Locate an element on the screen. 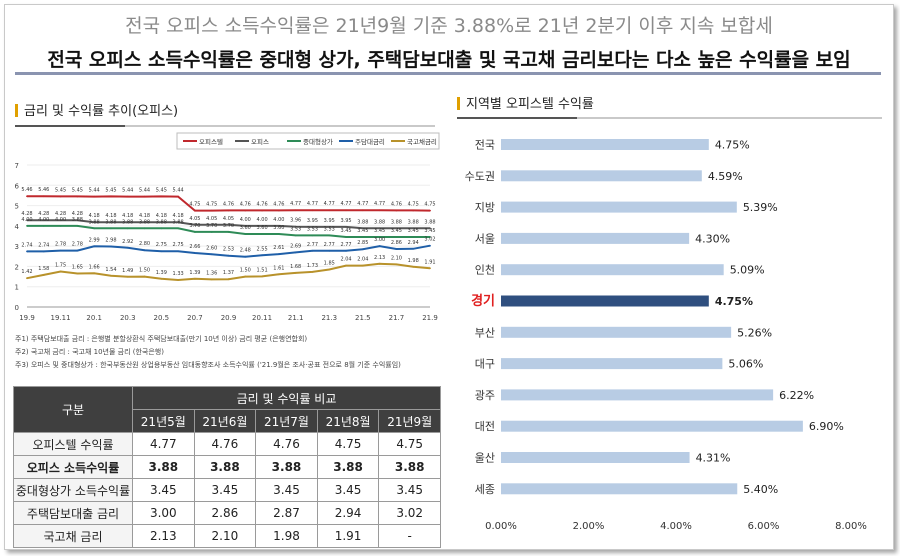  value-label: 5.40% is located at coordinates (760, 489).